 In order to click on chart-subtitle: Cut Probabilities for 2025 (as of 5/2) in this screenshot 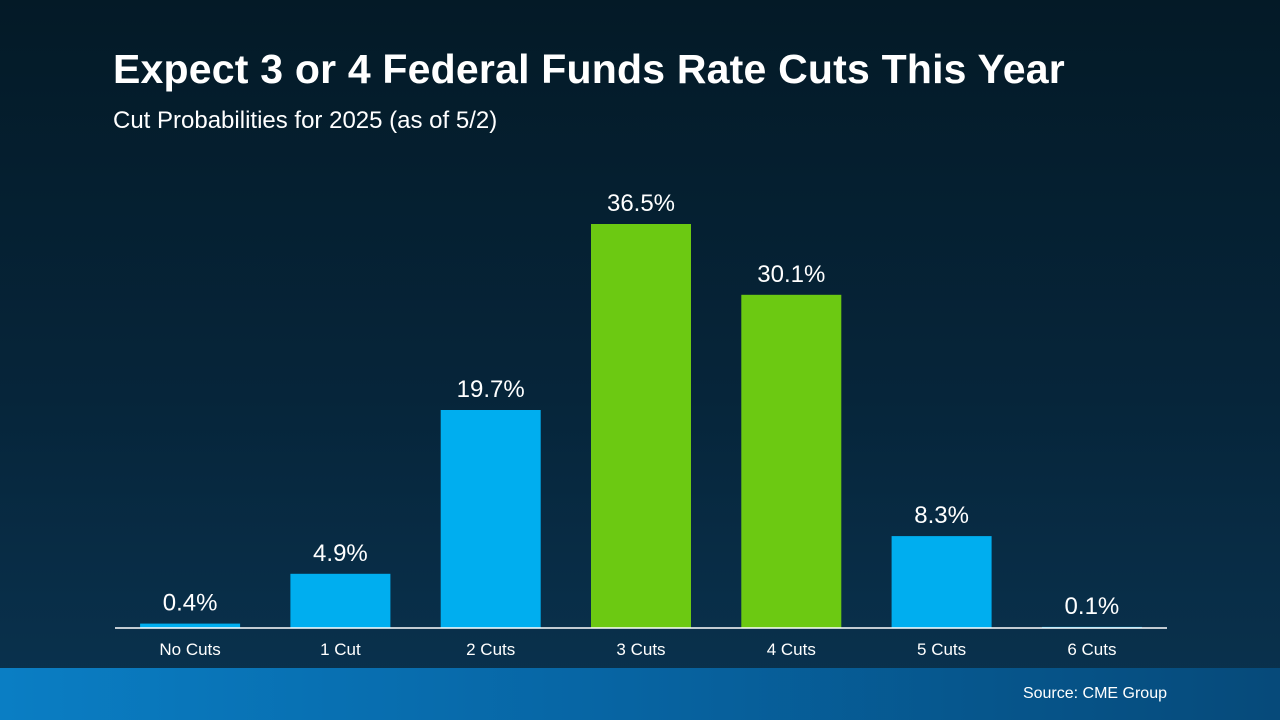, I will do `click(305, 120)`.